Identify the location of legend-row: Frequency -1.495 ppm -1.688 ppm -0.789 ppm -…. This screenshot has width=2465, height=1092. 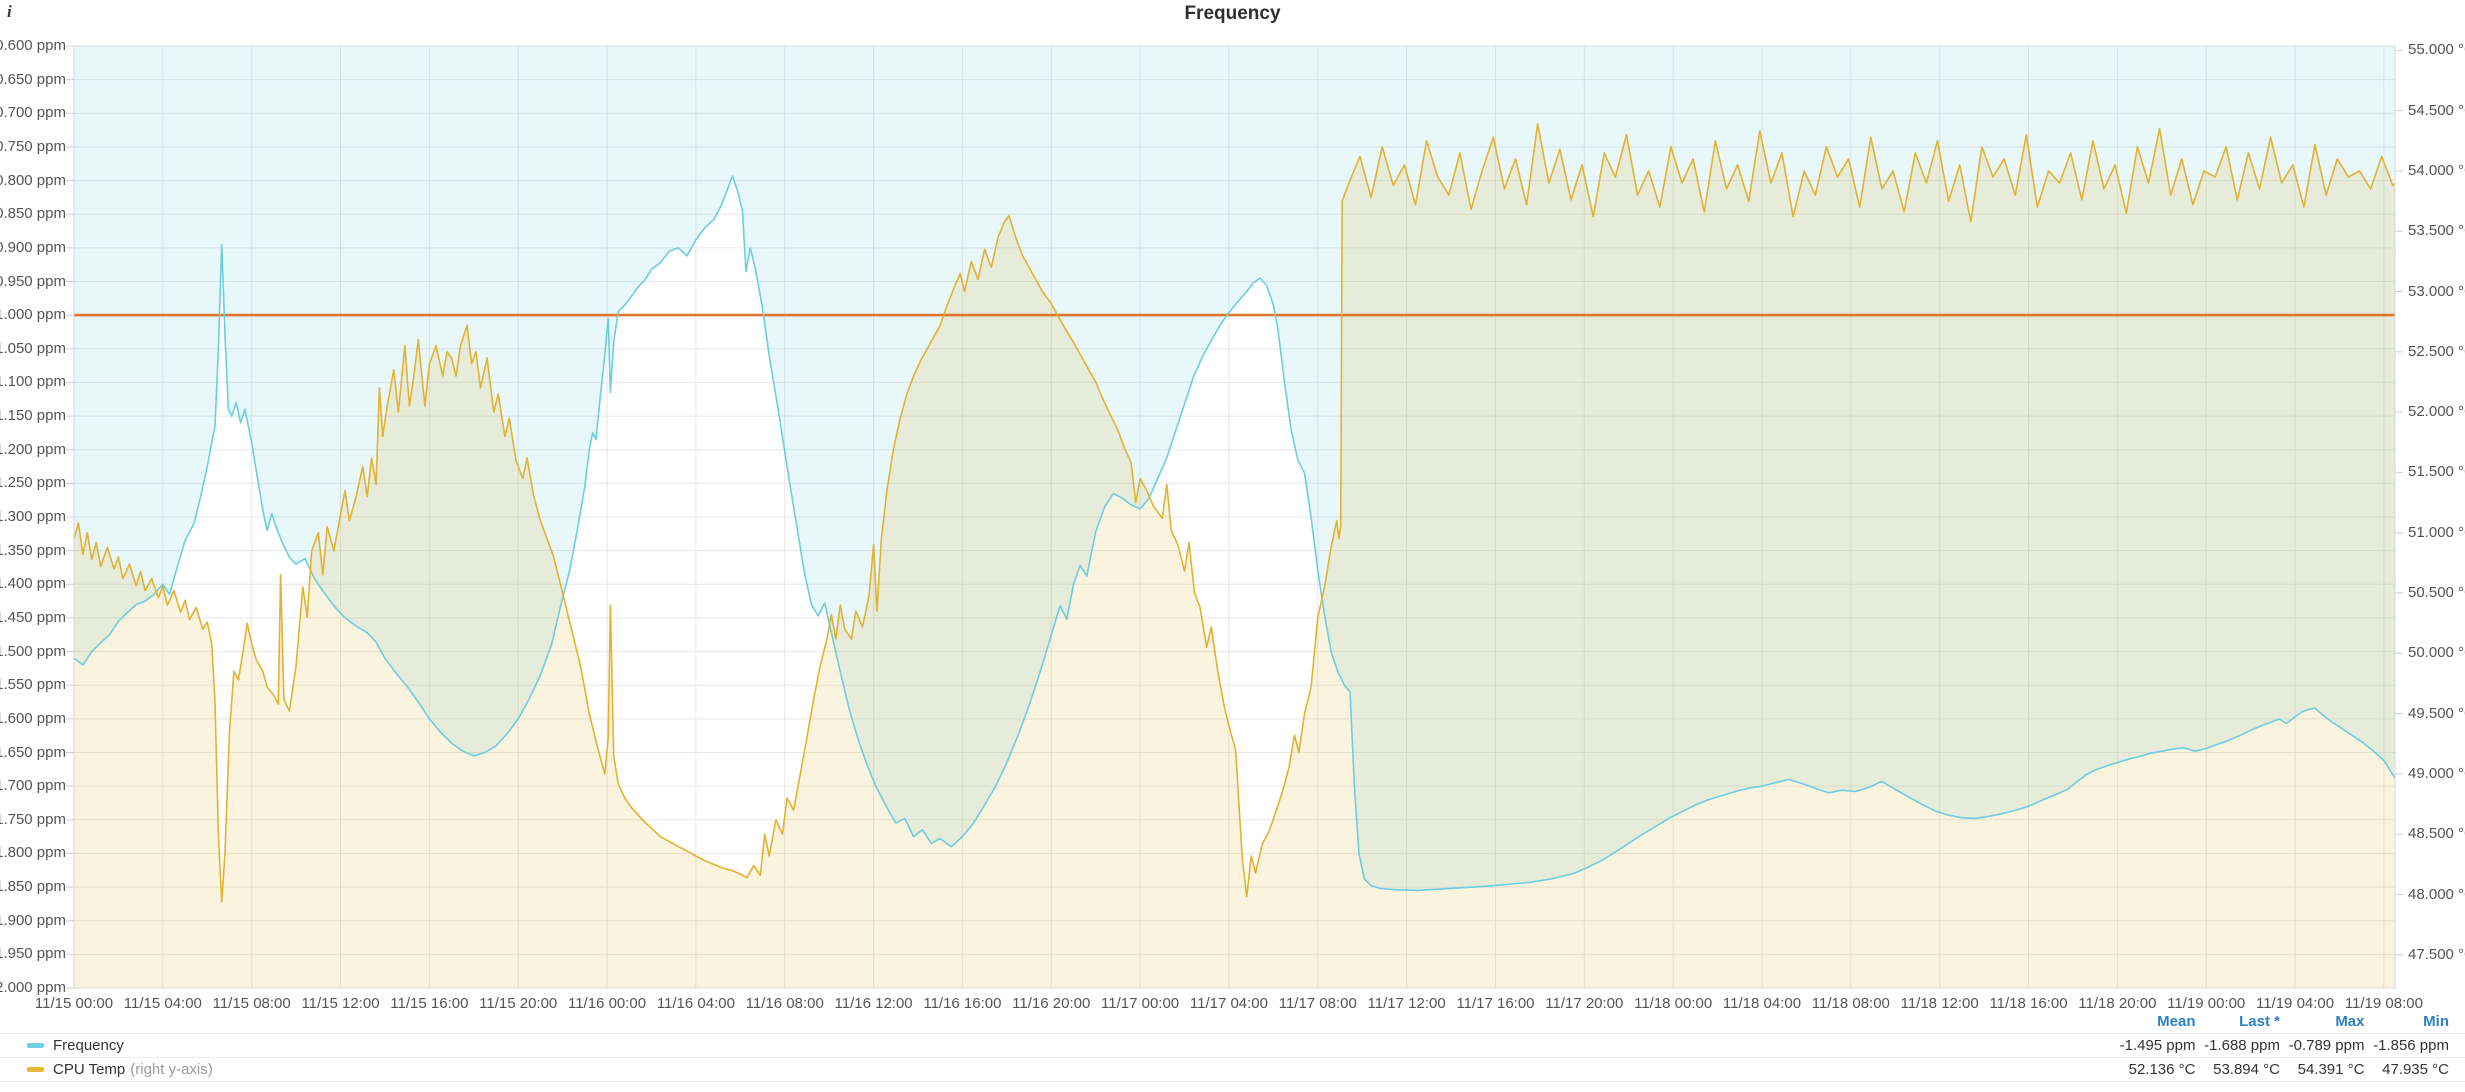
(1232, 1045).